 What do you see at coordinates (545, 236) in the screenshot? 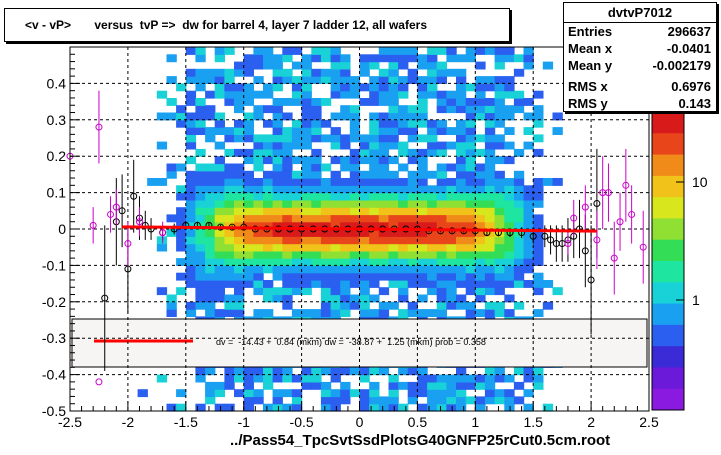
I see `profile-point` at bounding box center [545, 236].